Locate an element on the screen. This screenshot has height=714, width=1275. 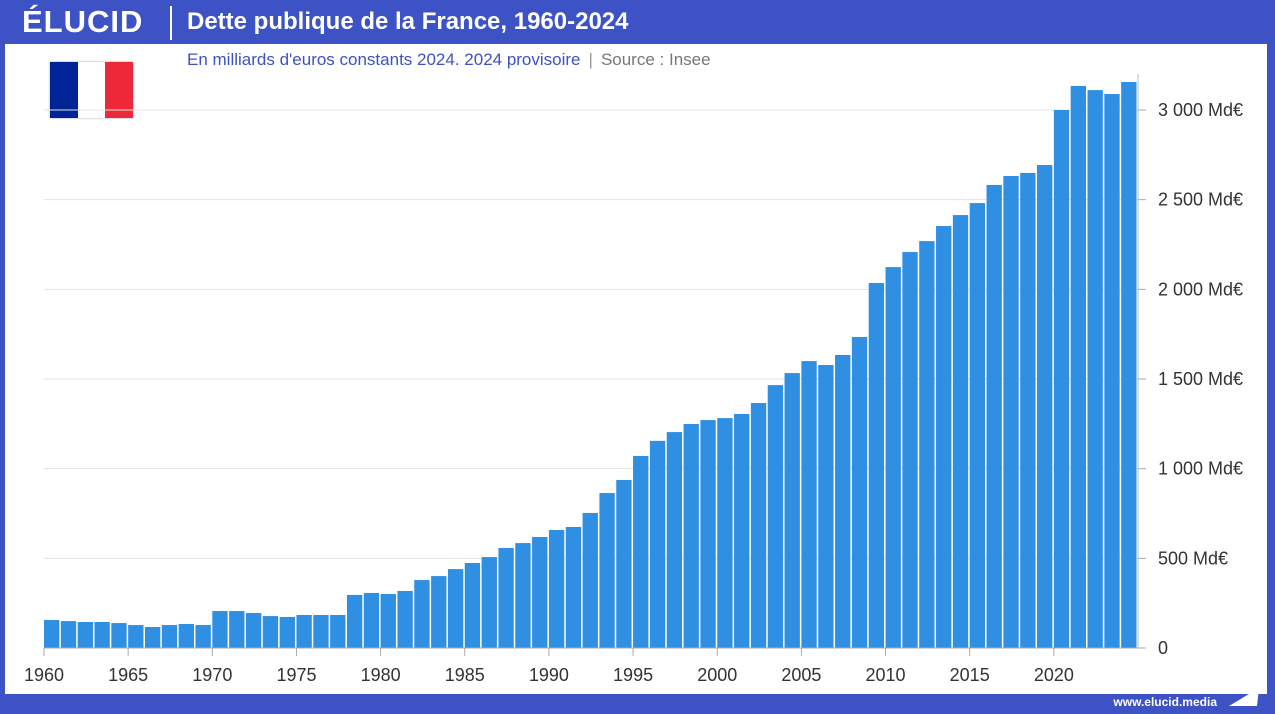
x-tick-label: 2005 is located at coordinates (801, 675).